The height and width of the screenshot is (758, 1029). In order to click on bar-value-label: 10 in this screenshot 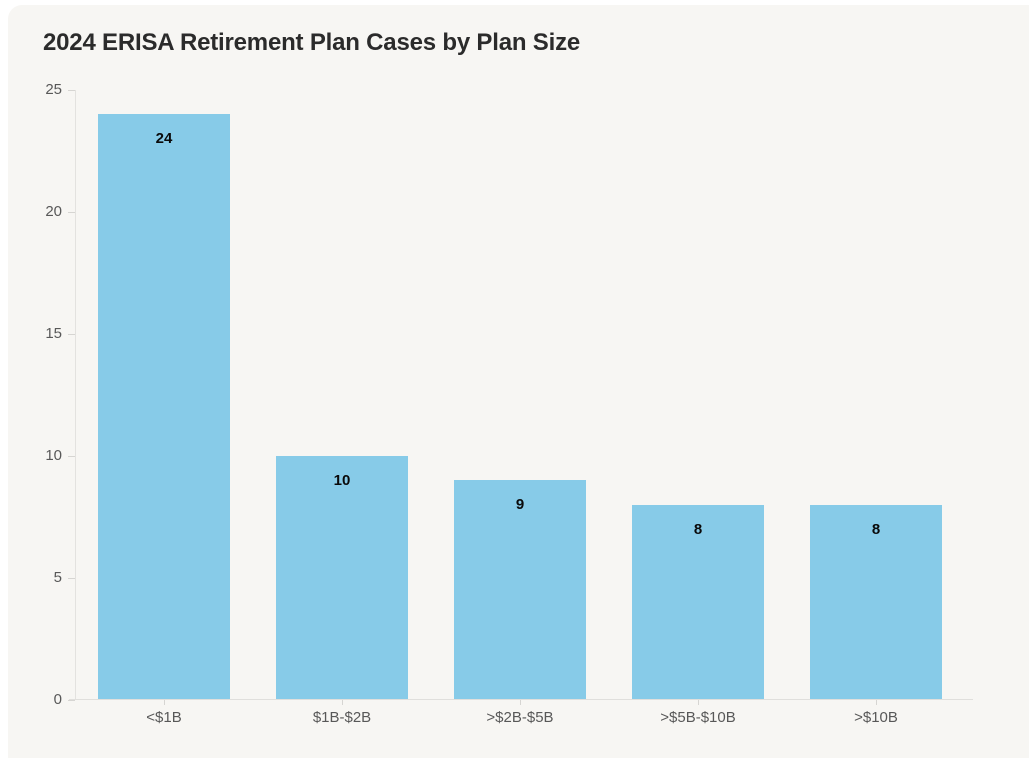, I will do `click(342, 480)`.